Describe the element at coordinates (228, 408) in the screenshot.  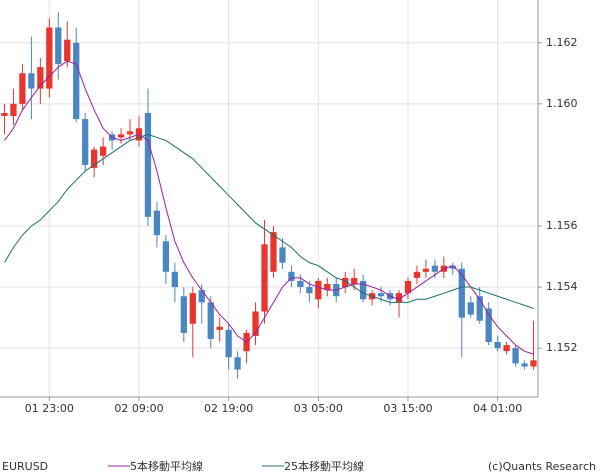
I see `x-tick-label: 02 19:00` at that location.